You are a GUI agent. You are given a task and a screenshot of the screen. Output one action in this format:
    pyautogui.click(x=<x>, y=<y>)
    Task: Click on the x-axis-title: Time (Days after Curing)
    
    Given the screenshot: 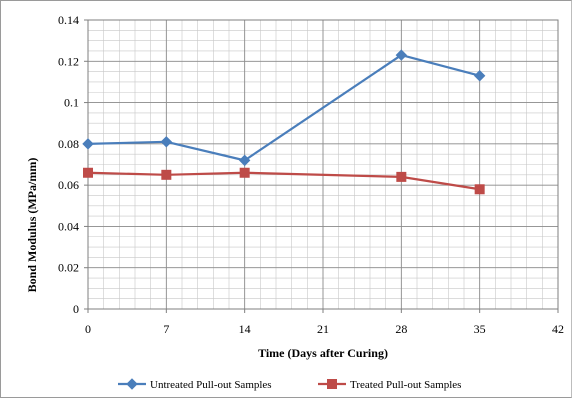 What is the action you would take?
    pyautogui.click(x=323, y=353)
    